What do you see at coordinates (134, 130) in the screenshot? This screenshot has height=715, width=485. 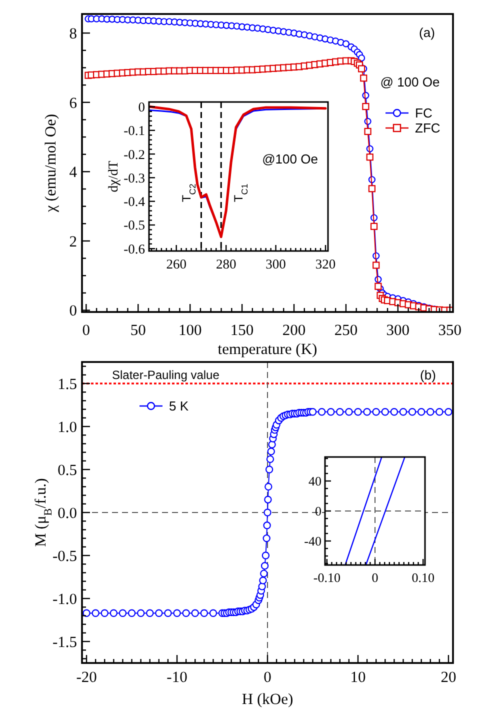 I see `y-tick-label: -0.1` at bounding box center [134, 130].